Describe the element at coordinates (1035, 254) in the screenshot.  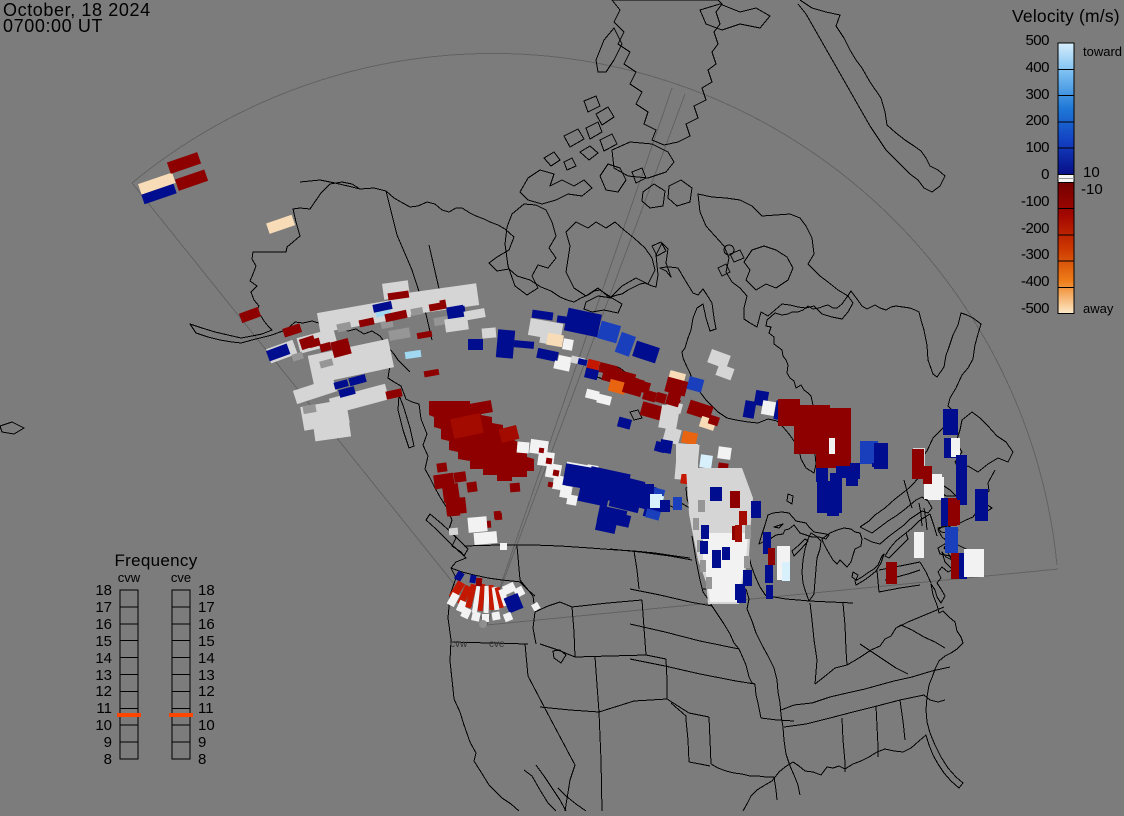
I see `svg-text: -300` at that location.